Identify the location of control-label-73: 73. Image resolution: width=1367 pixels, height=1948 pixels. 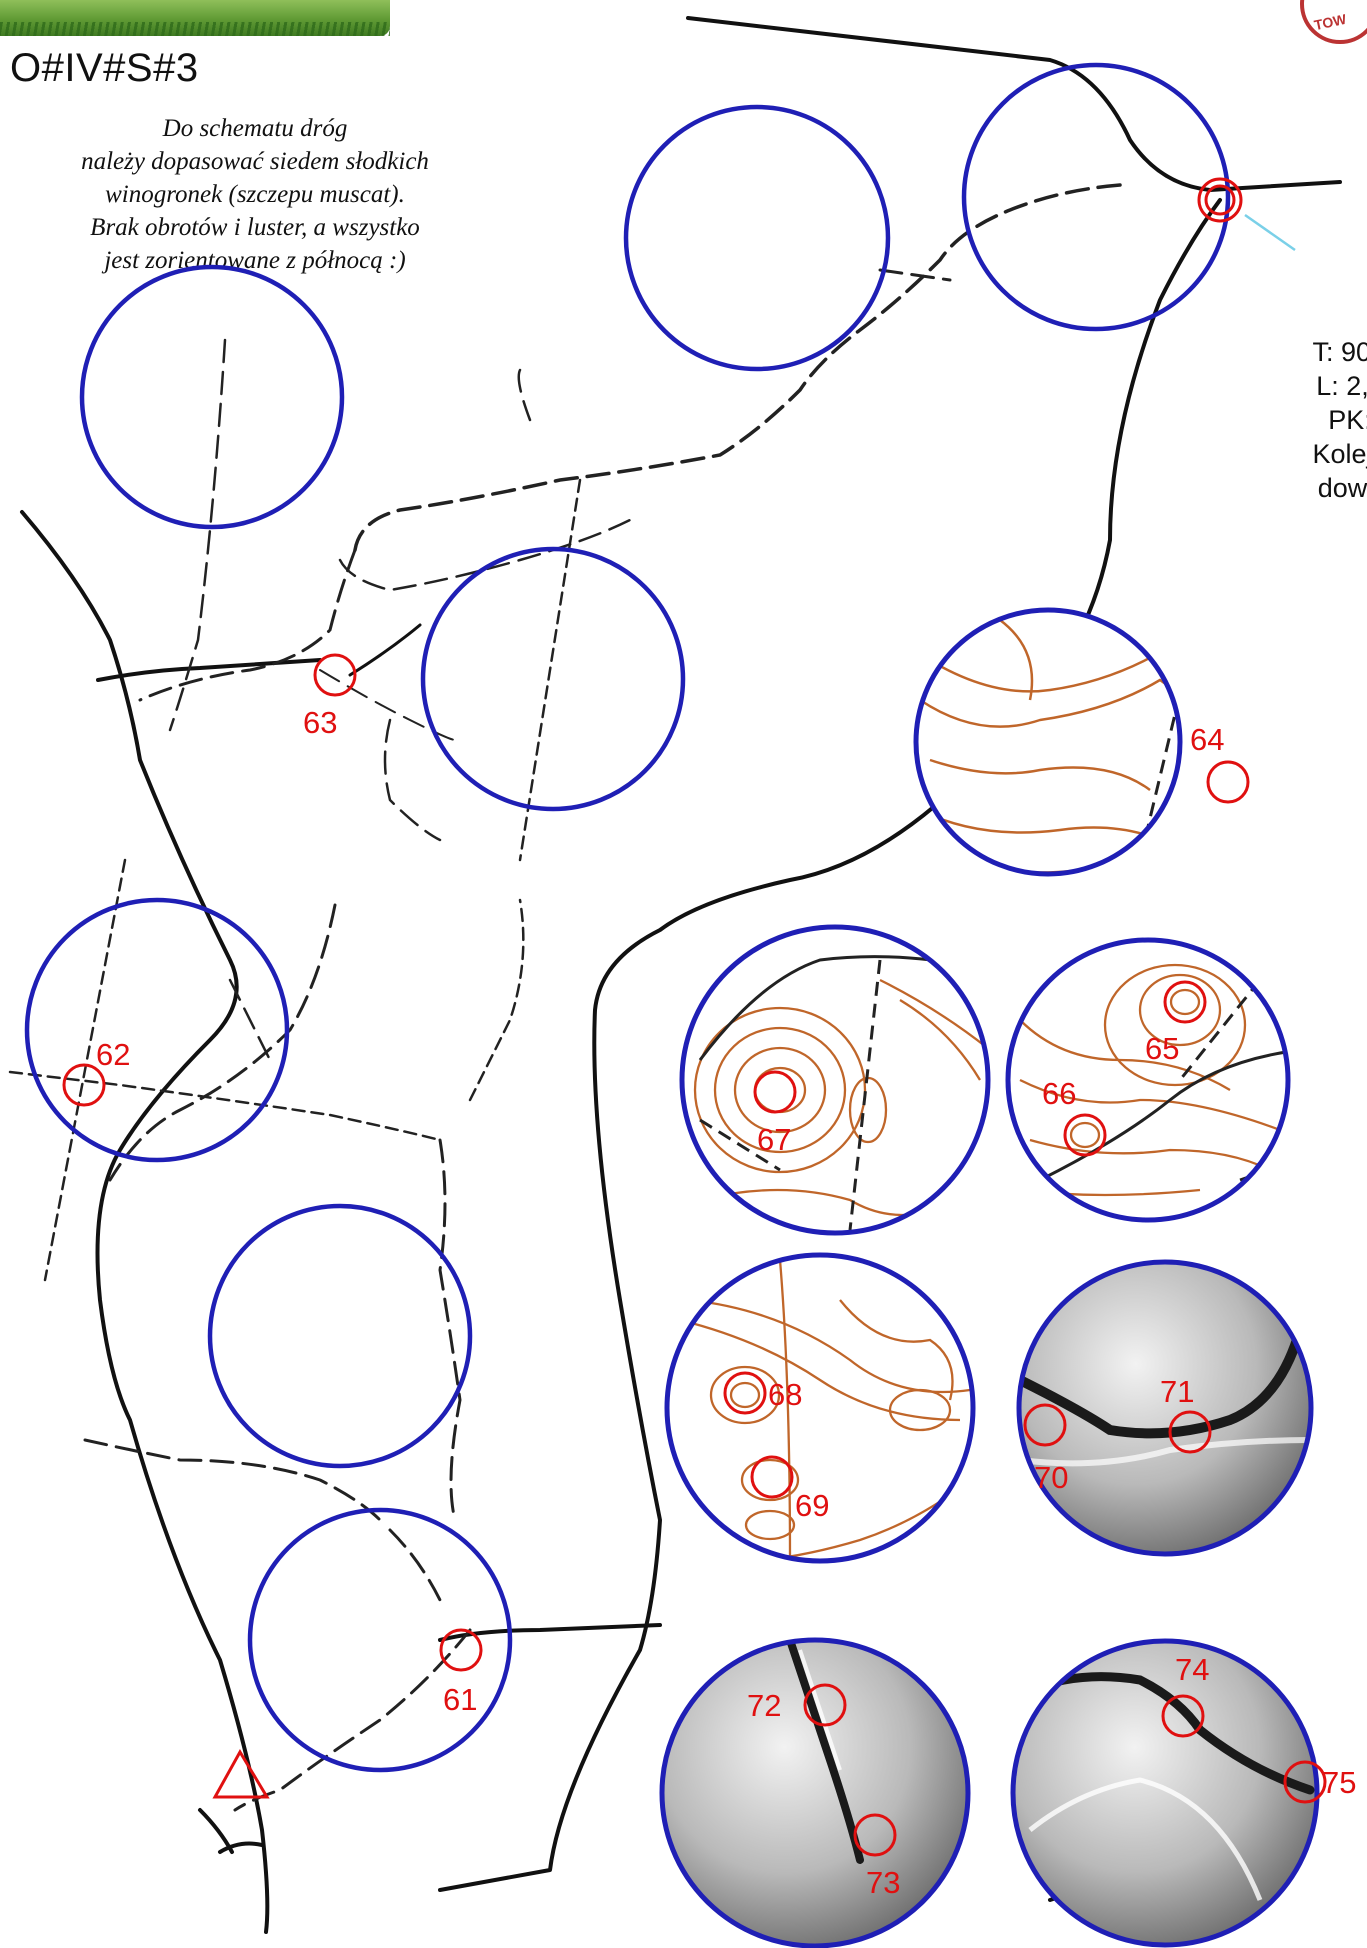
(883, 1882).